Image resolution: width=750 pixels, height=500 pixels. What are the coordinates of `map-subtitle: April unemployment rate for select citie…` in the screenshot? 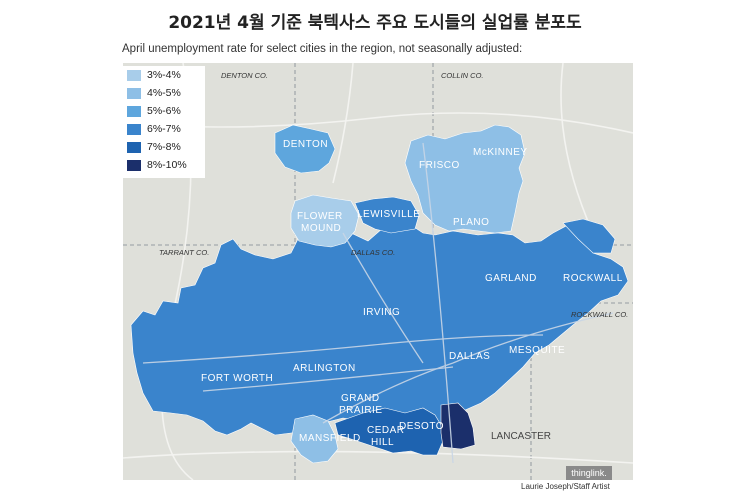 It's located at (322, 49).